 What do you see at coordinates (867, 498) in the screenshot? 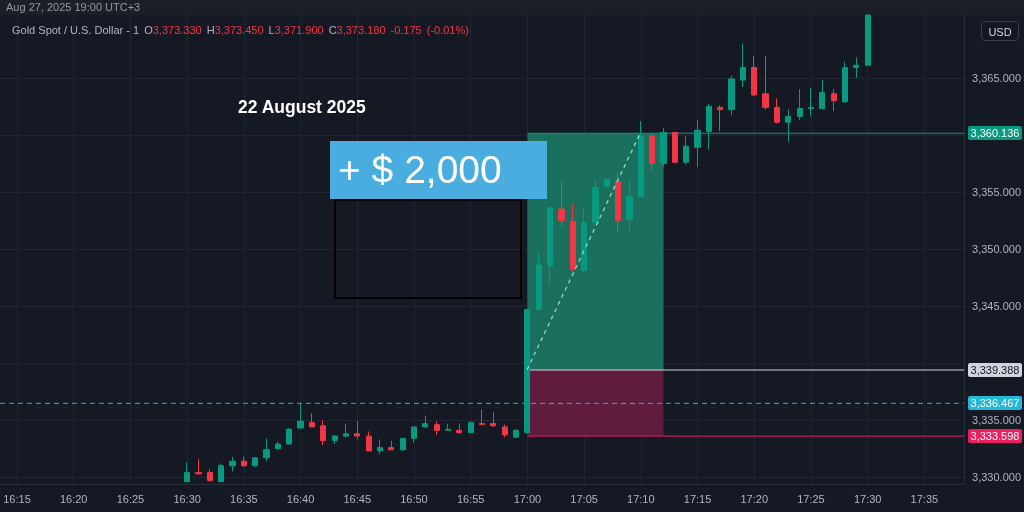
I see `x-tick-label: 17:30` at bounding box center [867, 498].